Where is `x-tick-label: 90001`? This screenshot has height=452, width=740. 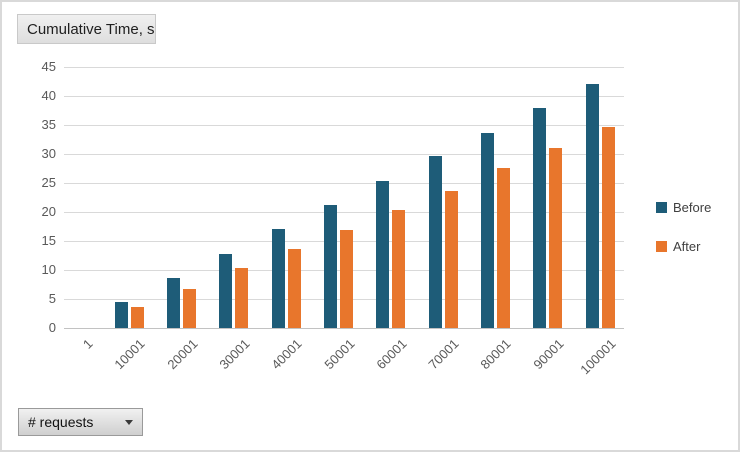 x-tick-label: 90001 is located at coordinates (548, 354).